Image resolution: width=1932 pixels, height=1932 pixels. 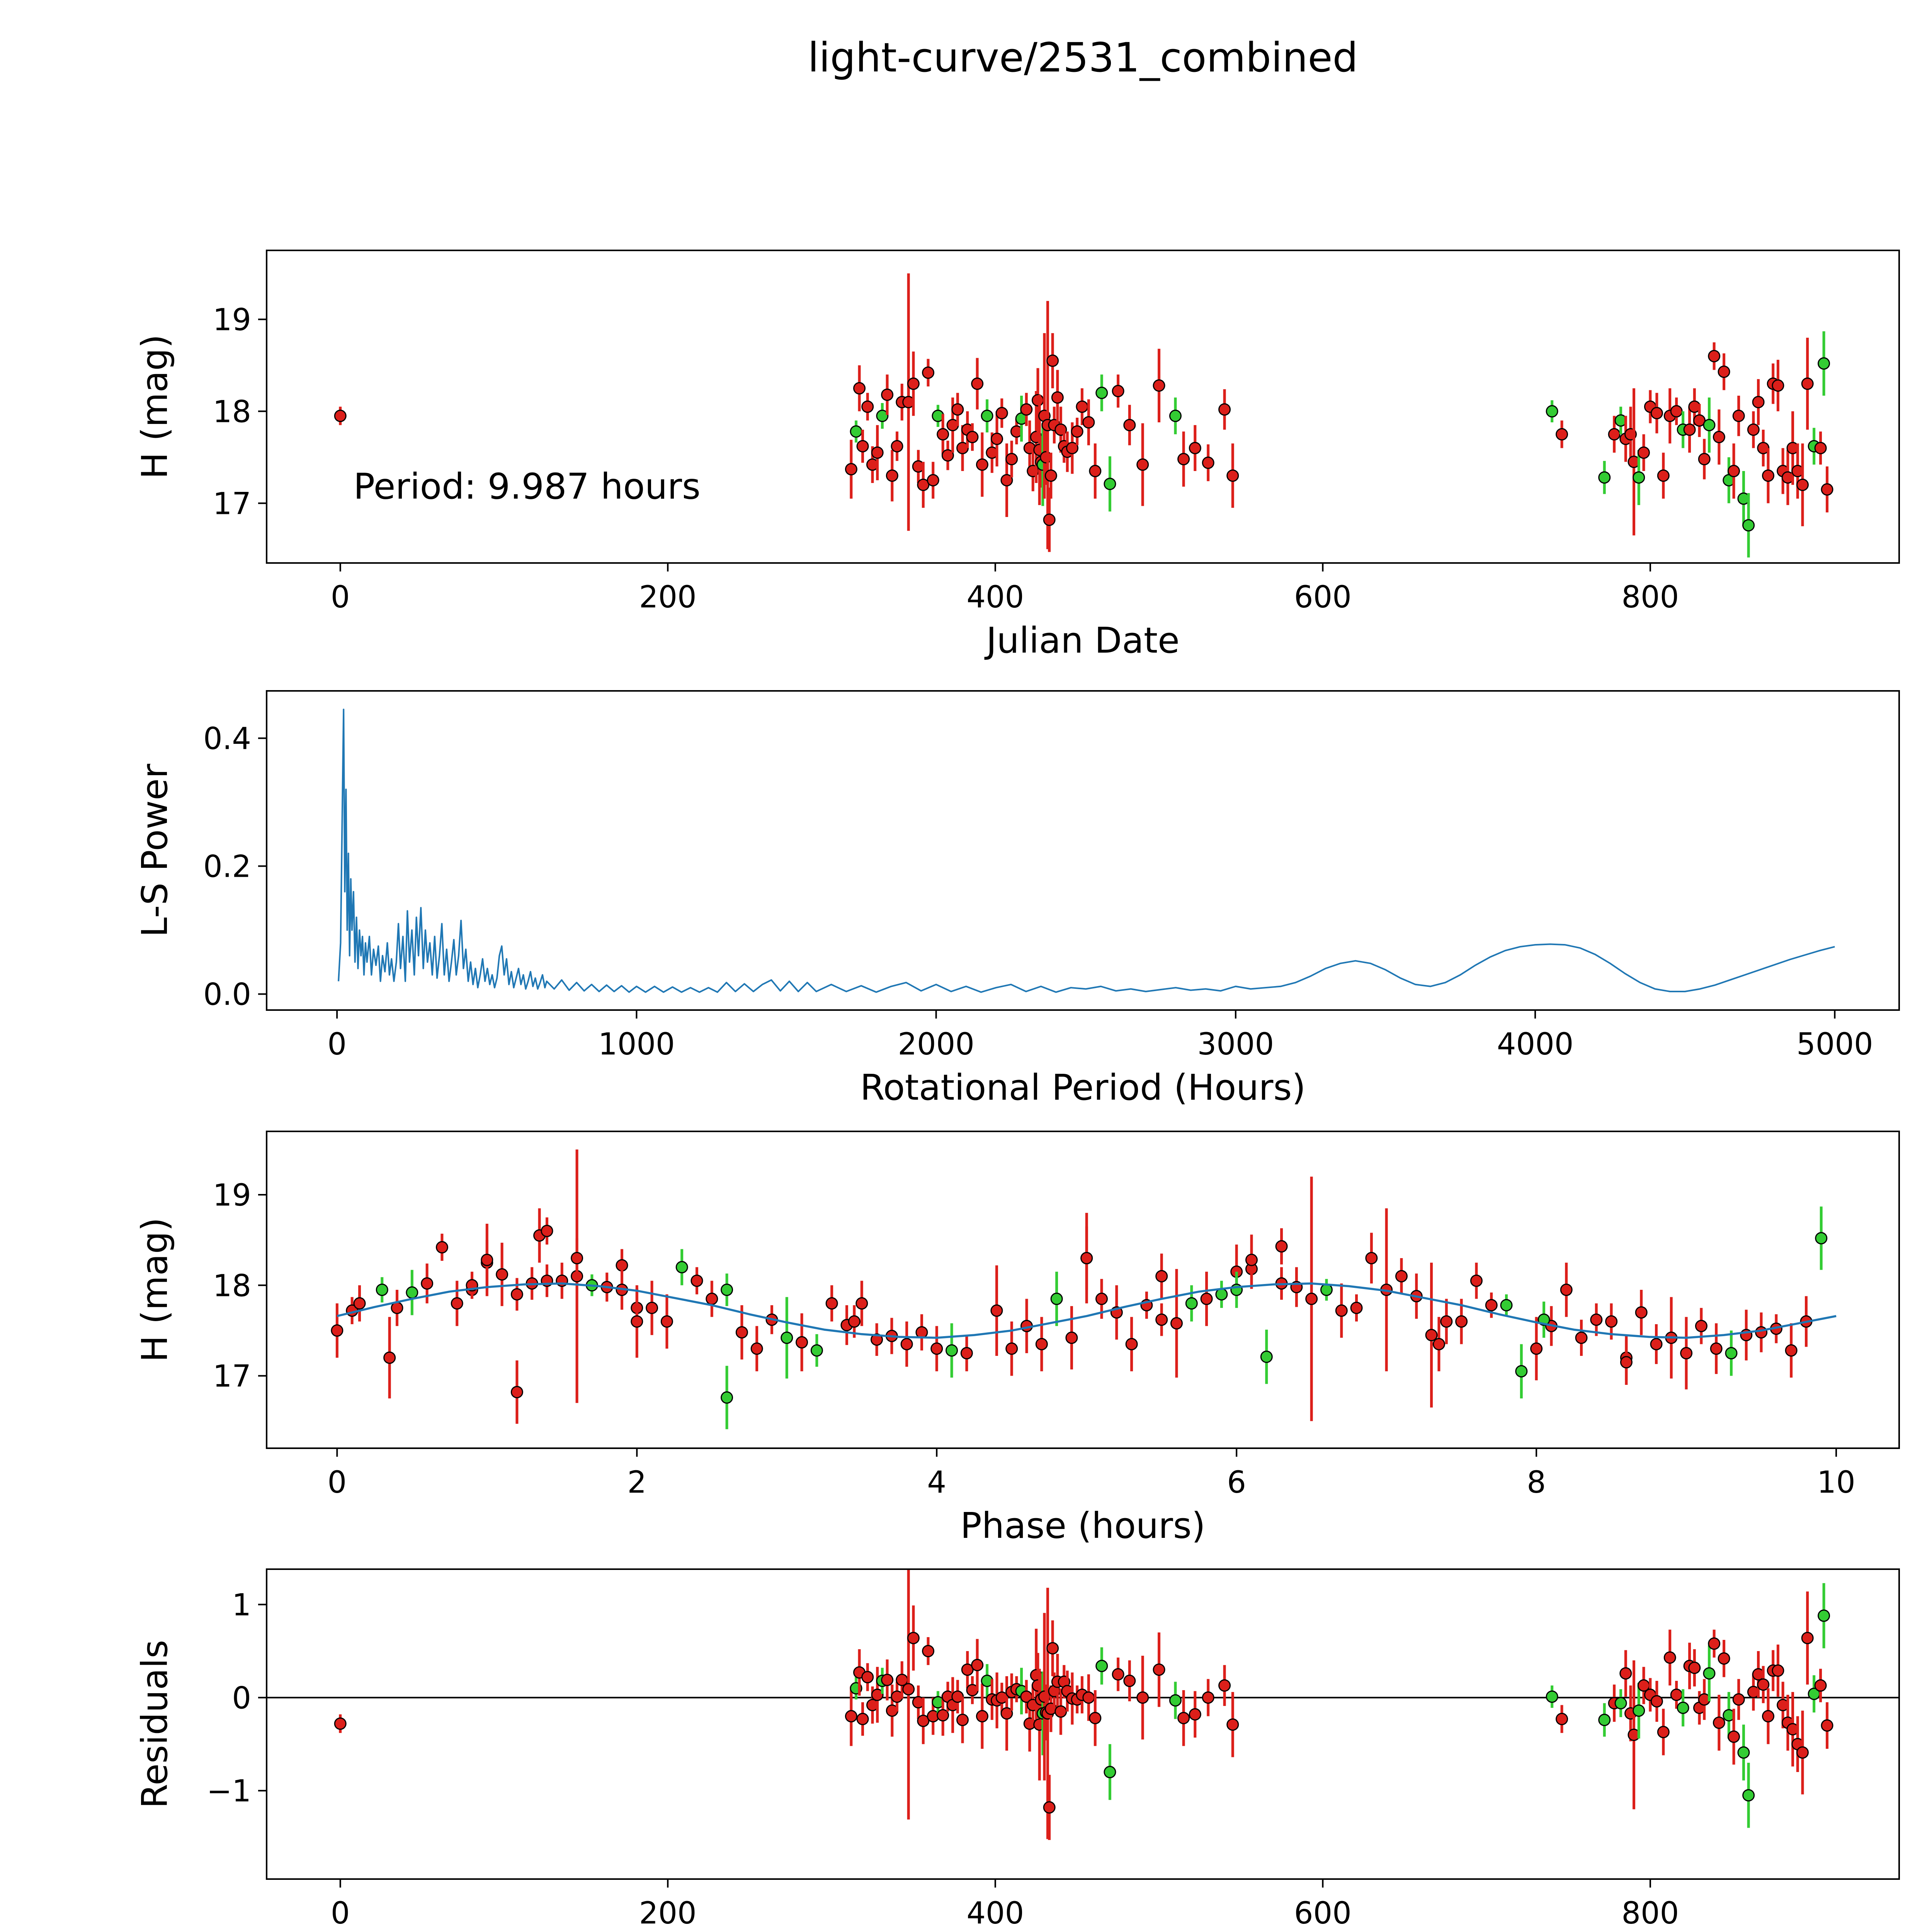 I want to click on residuals-plot-area, so click(x=1083, y=1704).